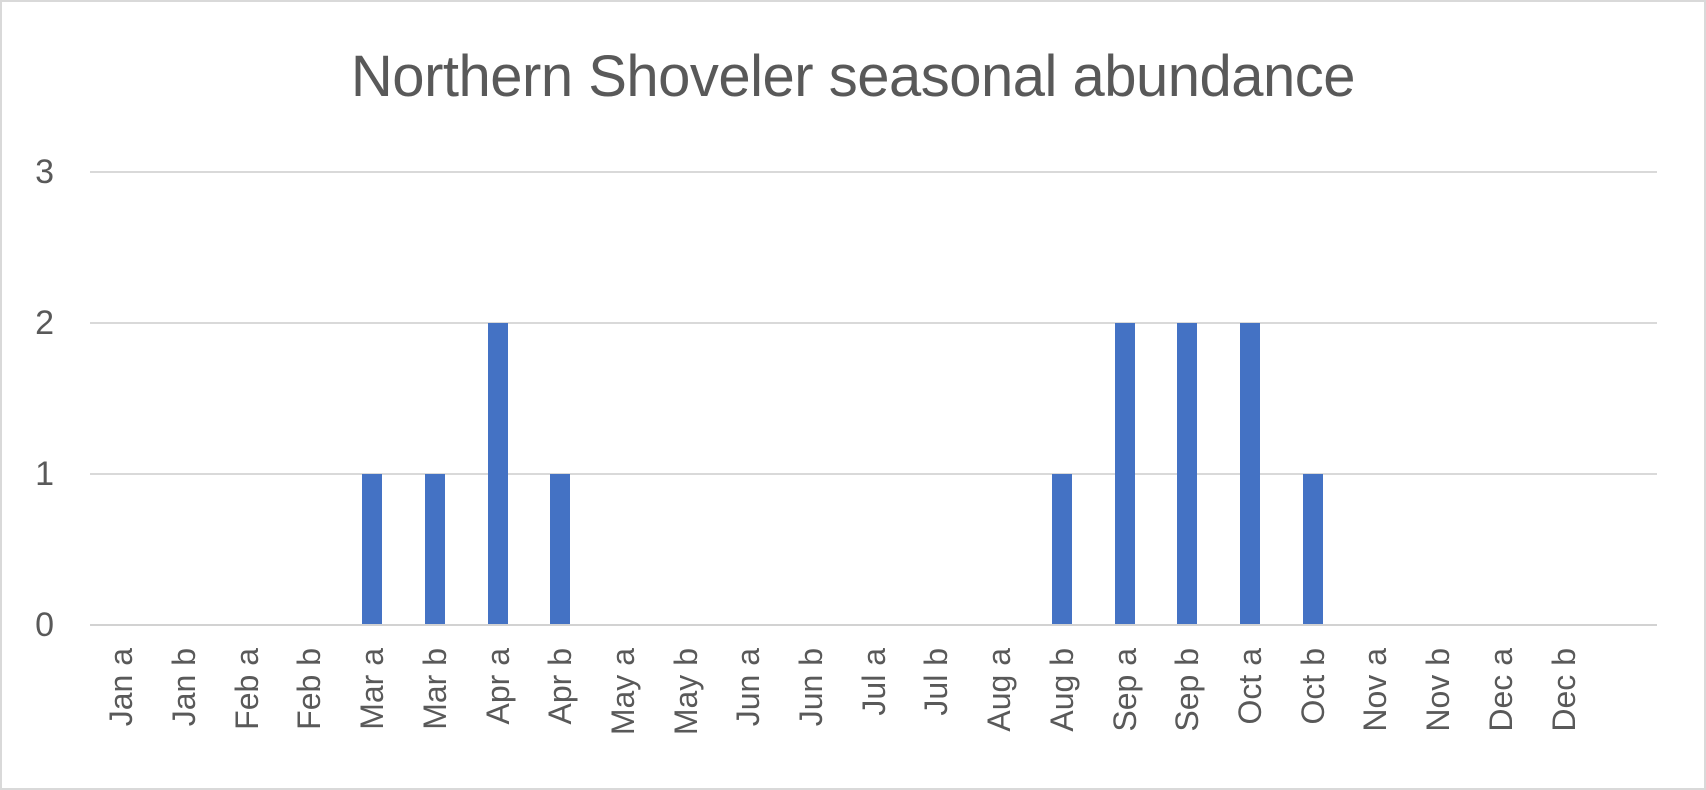 The width and height of the screenshot is (1706, 790). I want to click on x-tick-label: Apr a, so click(497, 686).